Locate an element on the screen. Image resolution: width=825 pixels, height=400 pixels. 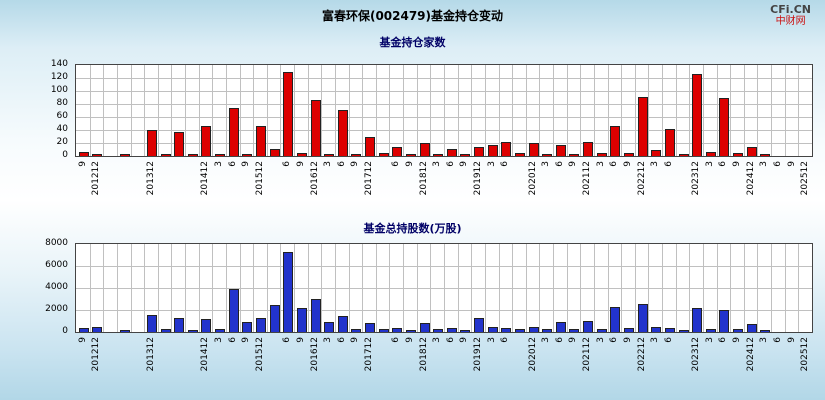
x-tick-label: 201712 is located at coordinates (369, 178).